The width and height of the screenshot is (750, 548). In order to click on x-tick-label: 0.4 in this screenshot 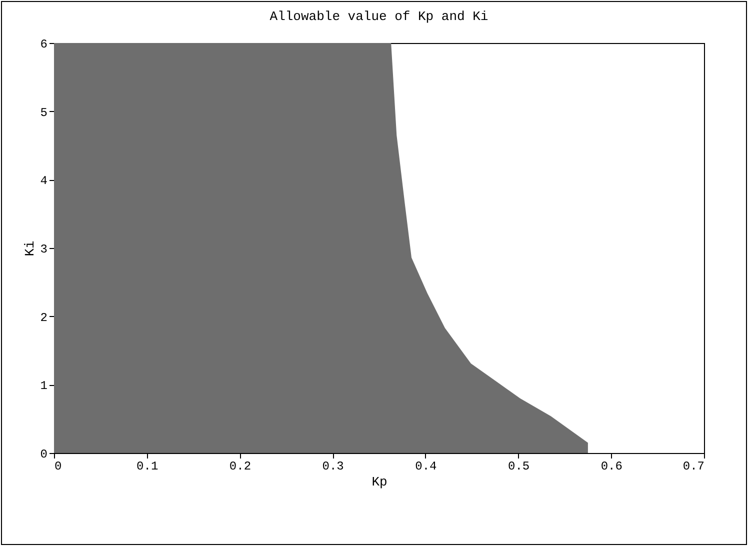, I will do `click(426, 467)`.